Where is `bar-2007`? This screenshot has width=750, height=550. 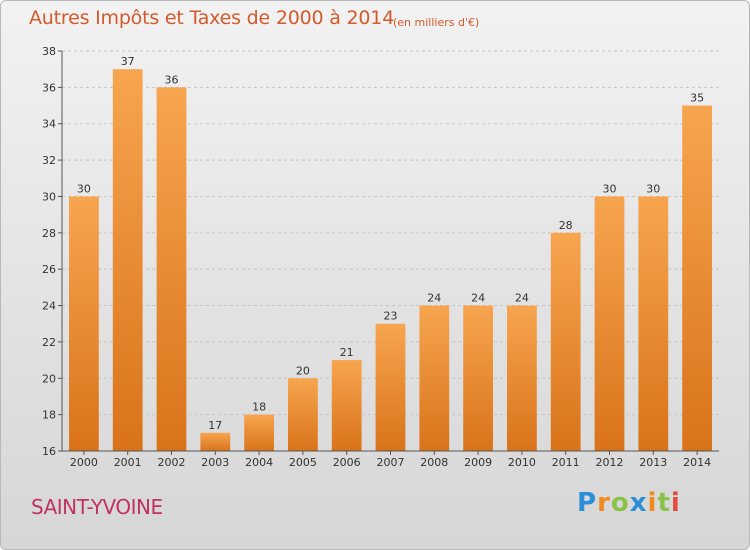
bar-2007 is located at coordinates (390, 387).